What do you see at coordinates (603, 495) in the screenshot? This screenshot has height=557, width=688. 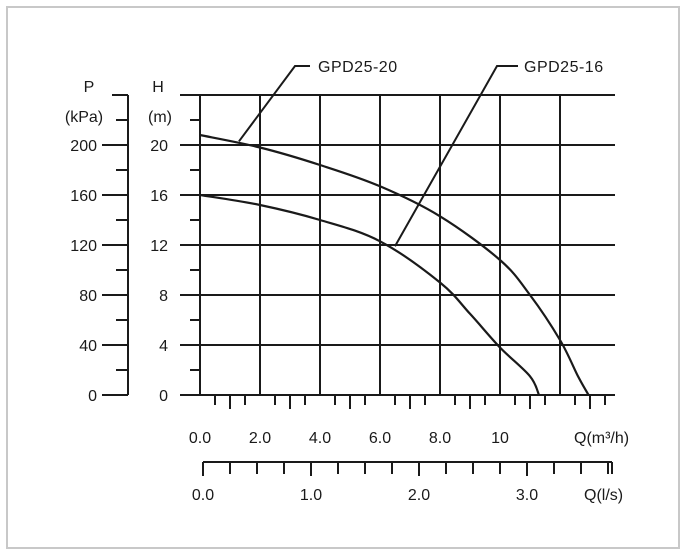 I see `flow-ls-axis-title: Q(l/s)` at bounding box center [603, 495].